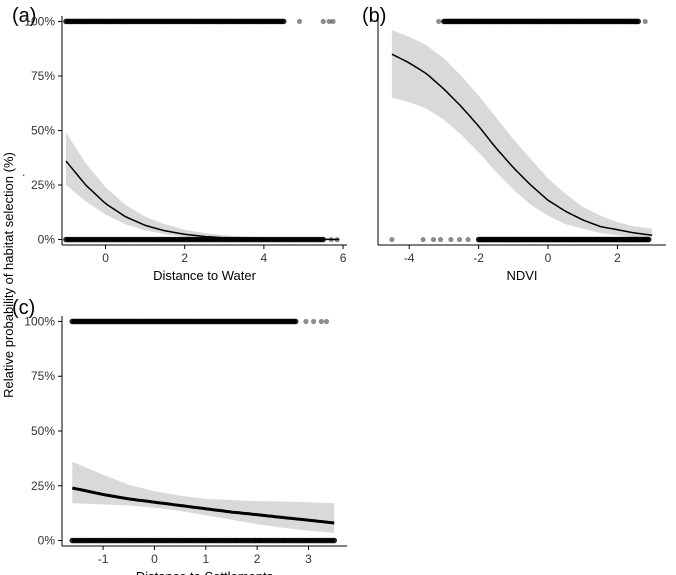 The width and height of the screenshot is (676, 575). Describe the element at coordinates (409, 258) in the screenshot. I see `x-tick-label: -4` at that location.